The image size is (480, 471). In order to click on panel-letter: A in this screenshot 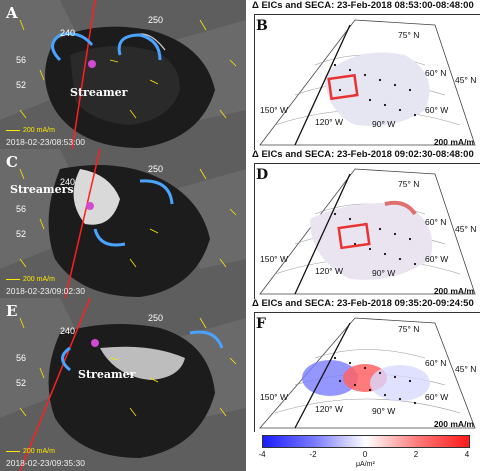, I will do `click(12, 13)`.